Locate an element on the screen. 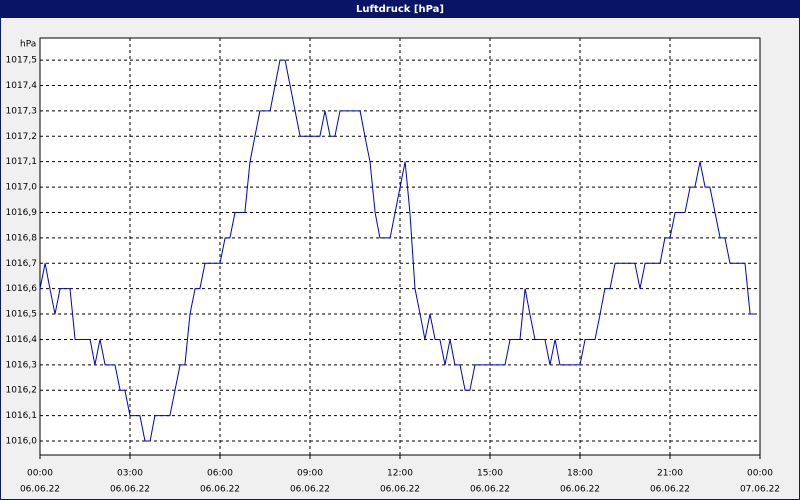  y-tick-label: 1017,4 is located at coordinates (22, 86).